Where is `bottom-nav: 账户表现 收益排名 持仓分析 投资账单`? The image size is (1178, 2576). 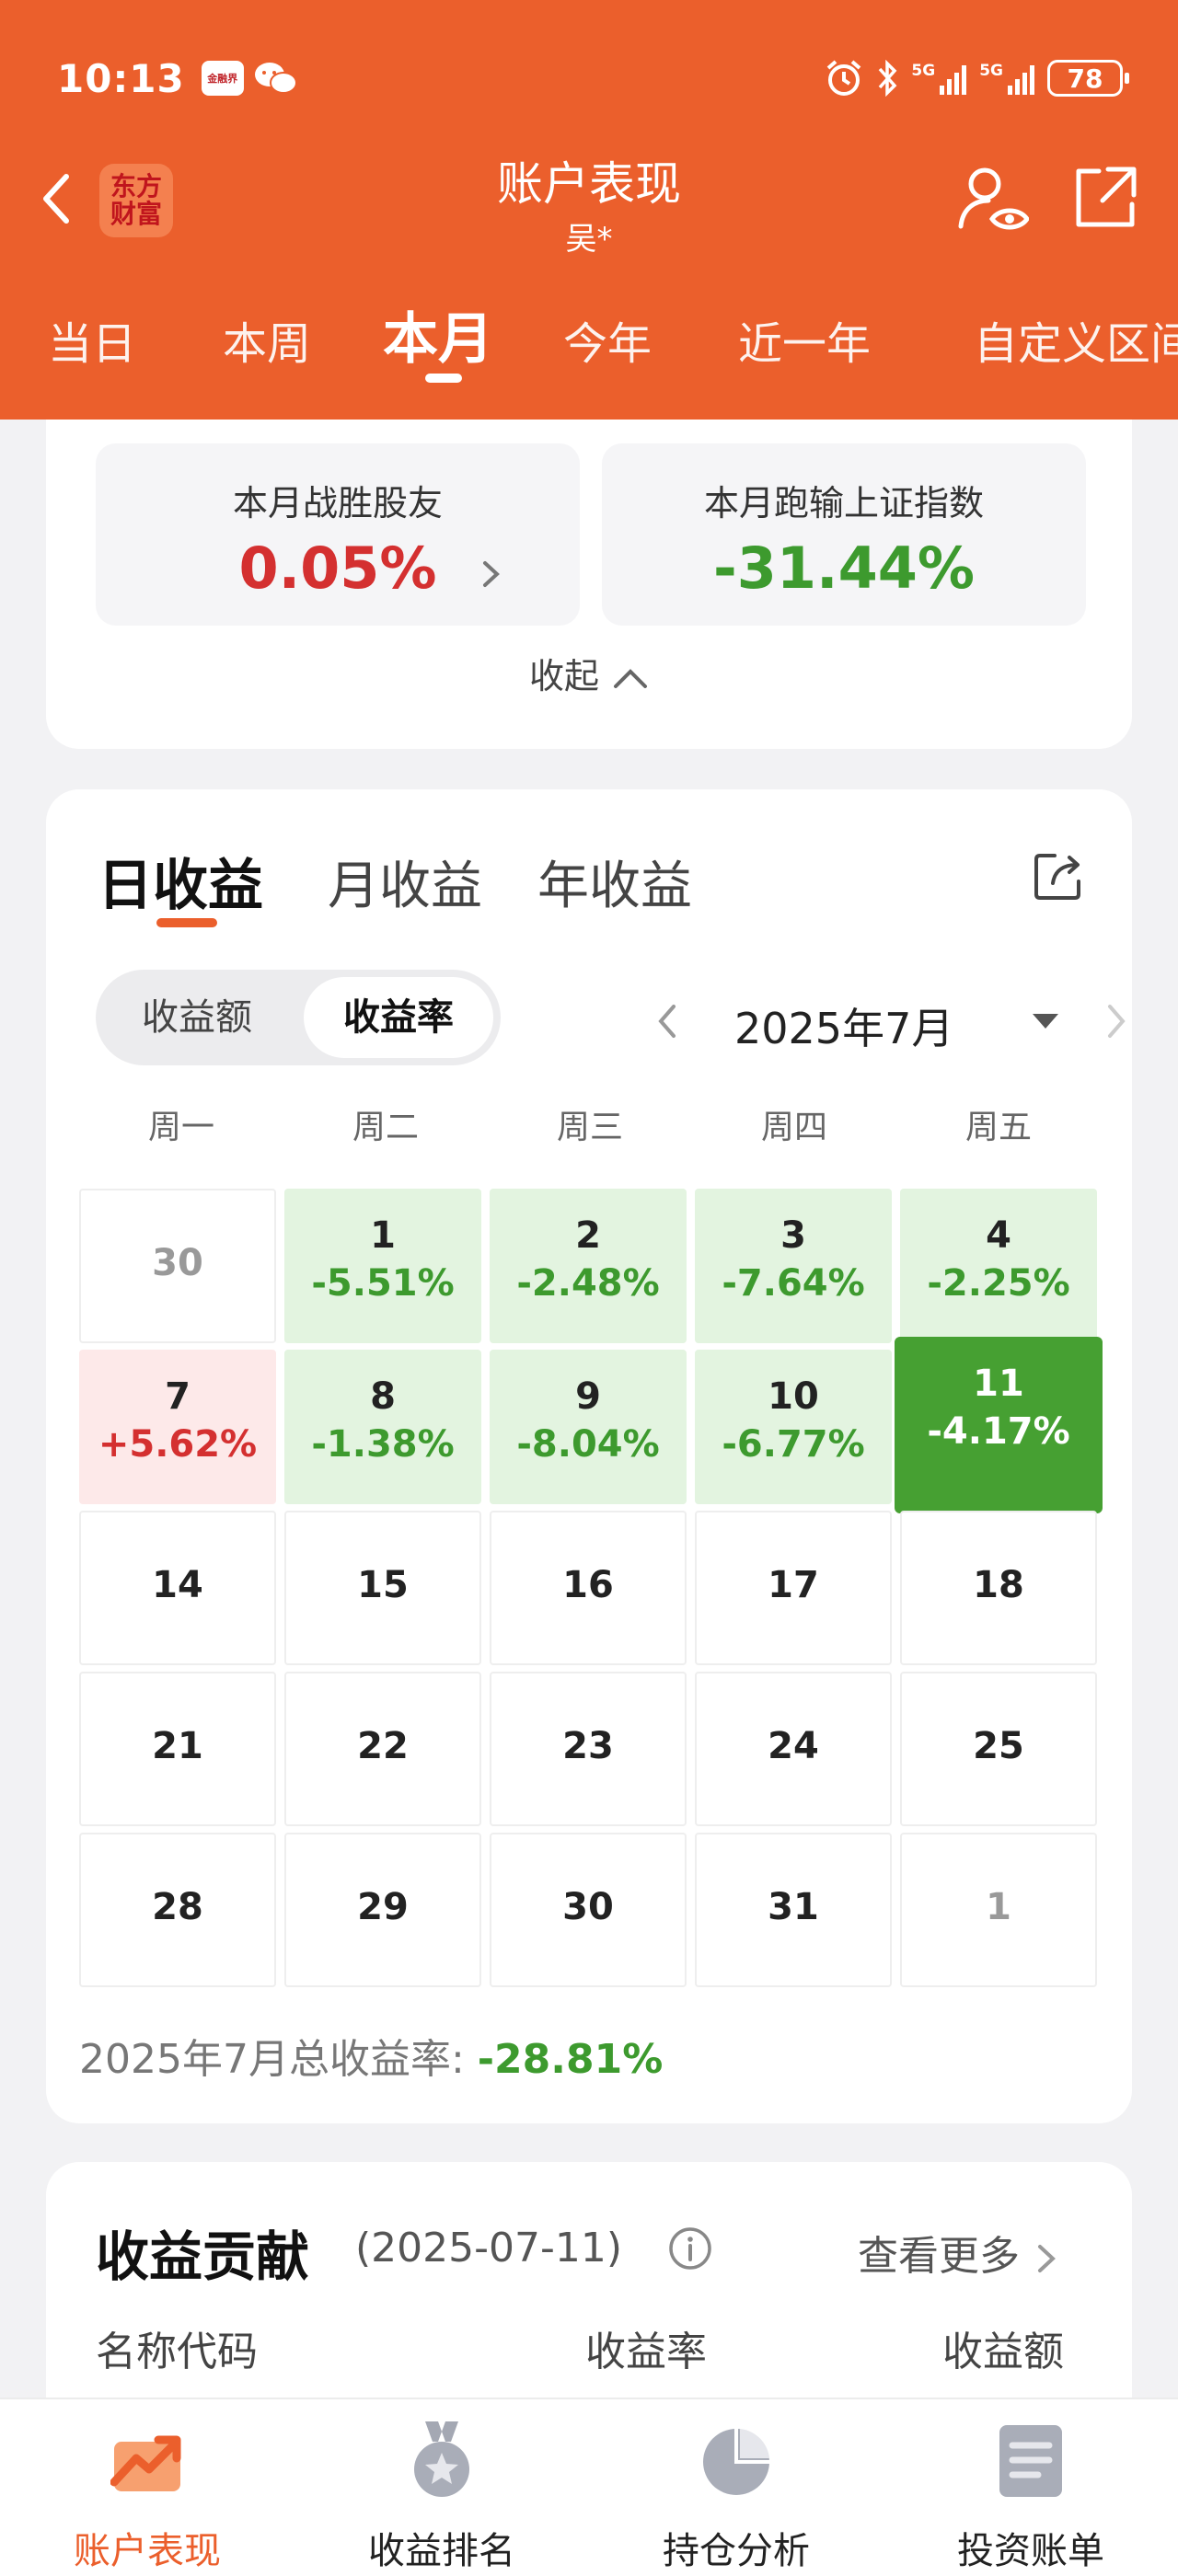
bottom-nav: 账户表现 收益排名 持仓分析 投资账单 is located at coordinates (589, 2487).